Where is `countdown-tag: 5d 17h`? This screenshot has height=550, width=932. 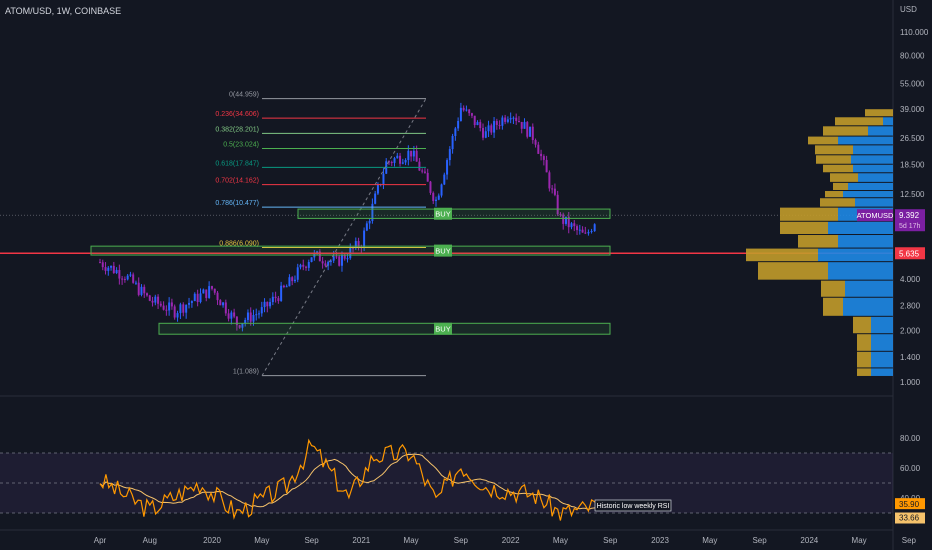
countdown-tag: 5d 17h is located at coordinates (910, 226).